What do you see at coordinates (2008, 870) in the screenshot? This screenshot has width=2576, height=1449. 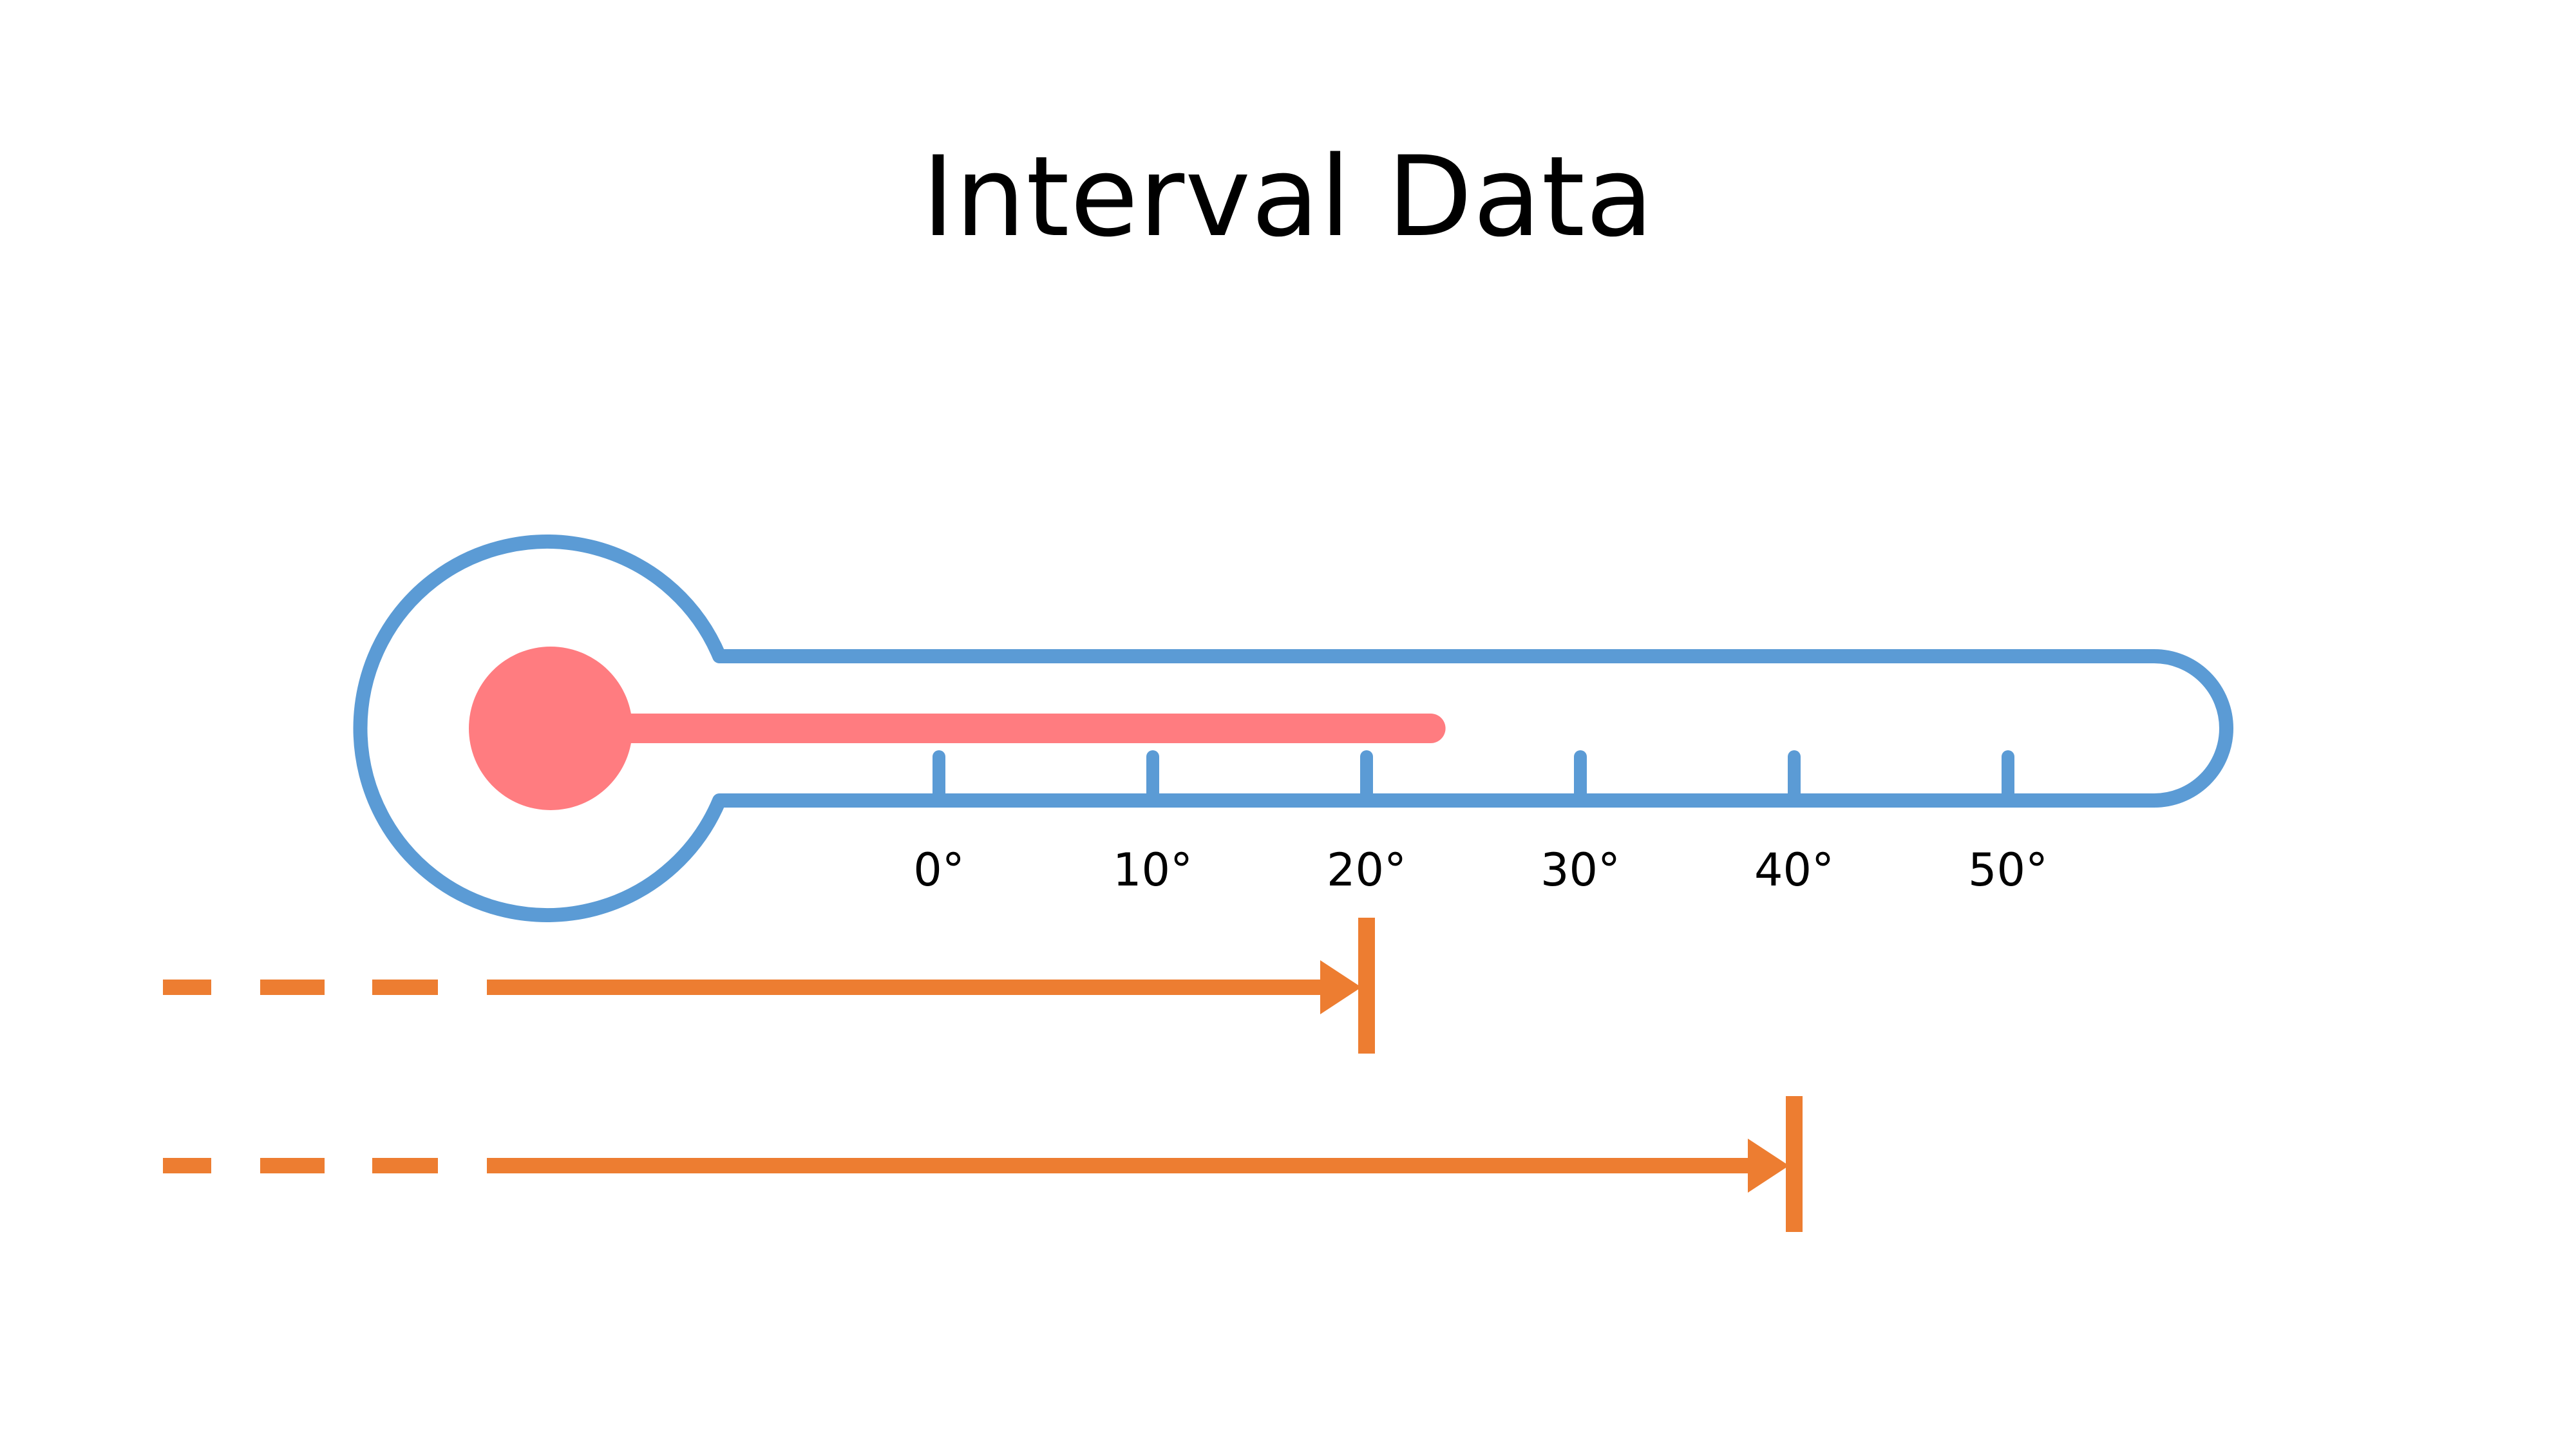 I see `tick-label: 50°` at bounding box center [2008, 870].